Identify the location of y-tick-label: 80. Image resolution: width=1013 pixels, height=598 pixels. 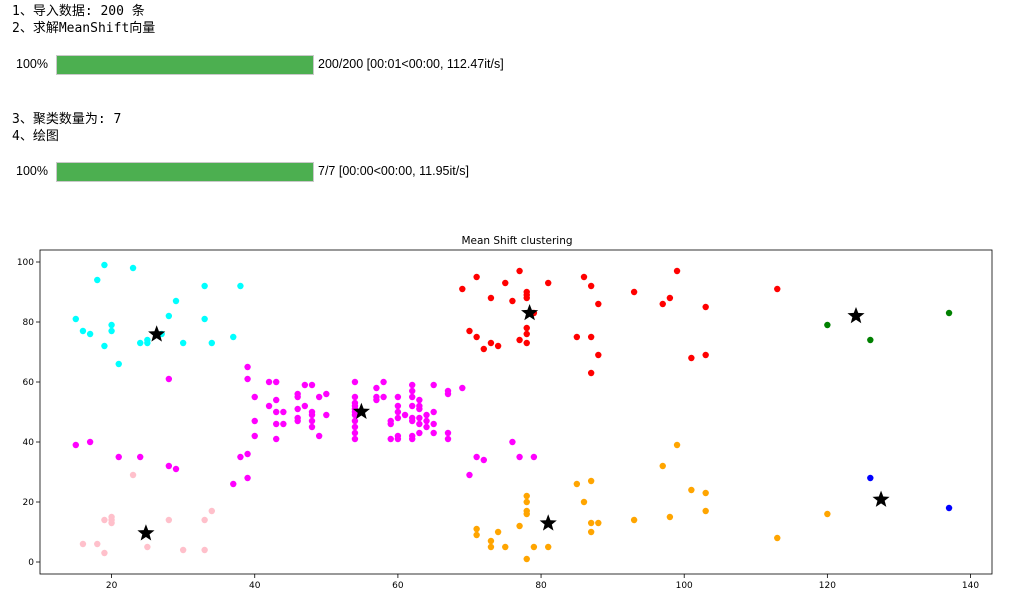
(29, 323).